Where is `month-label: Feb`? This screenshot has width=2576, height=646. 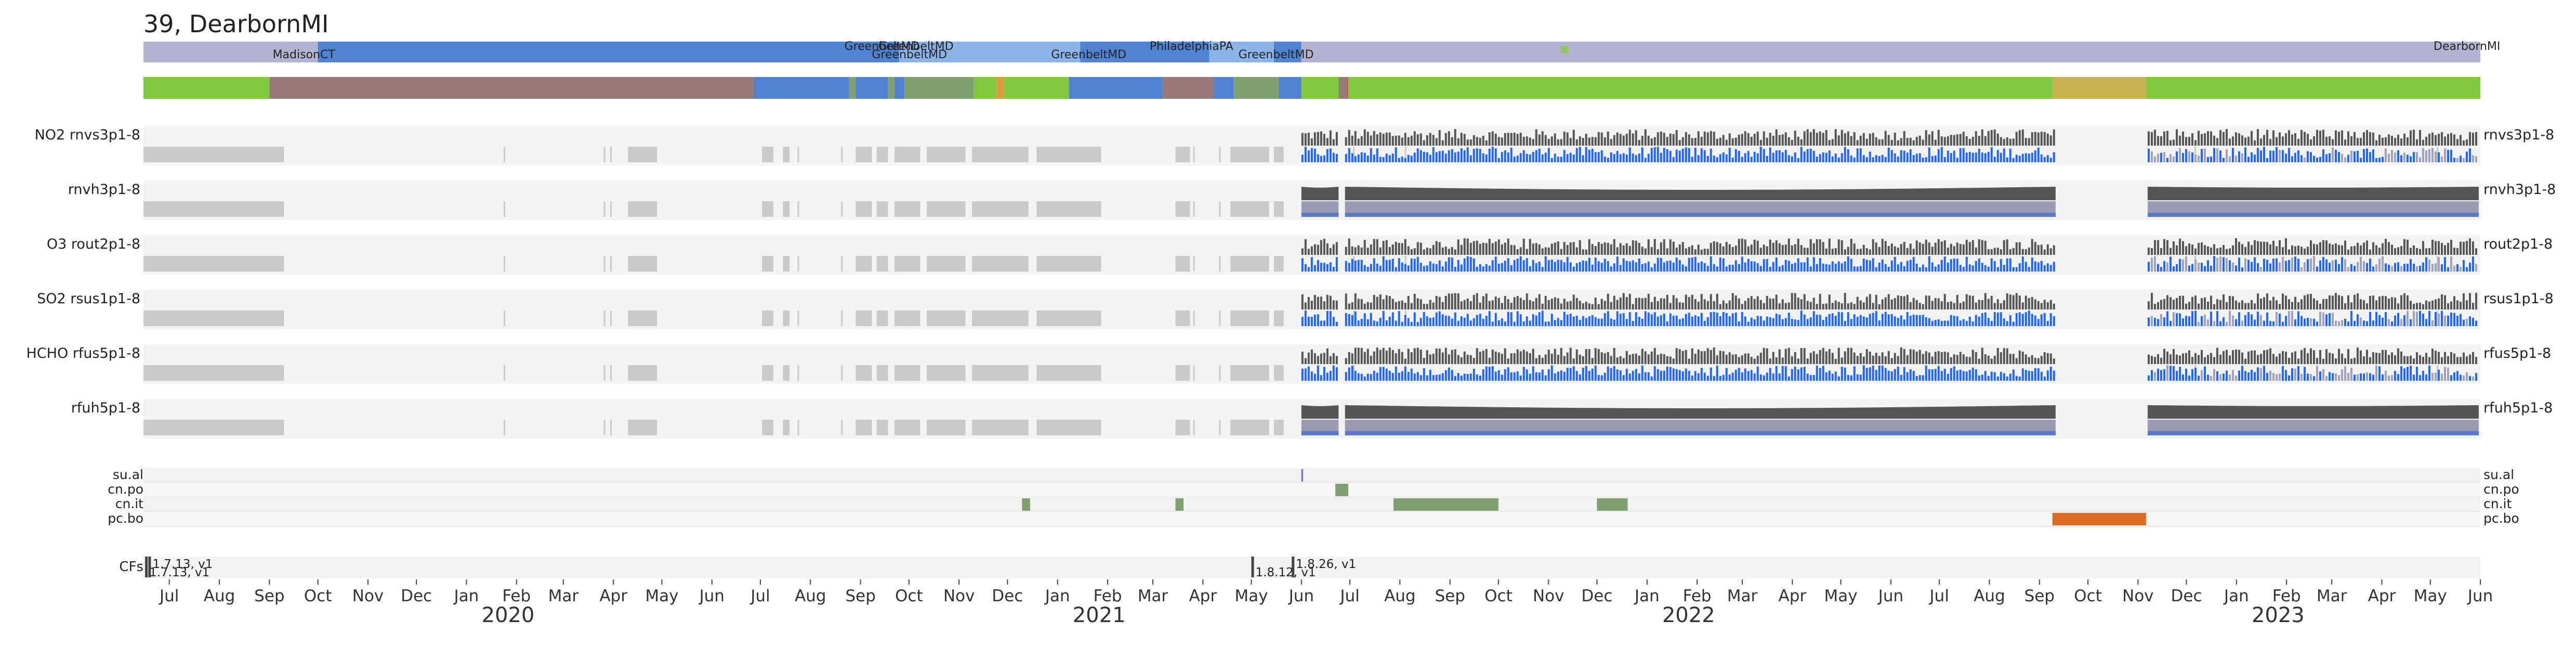 month-label: Feb is located at coordinates (1108, 596).